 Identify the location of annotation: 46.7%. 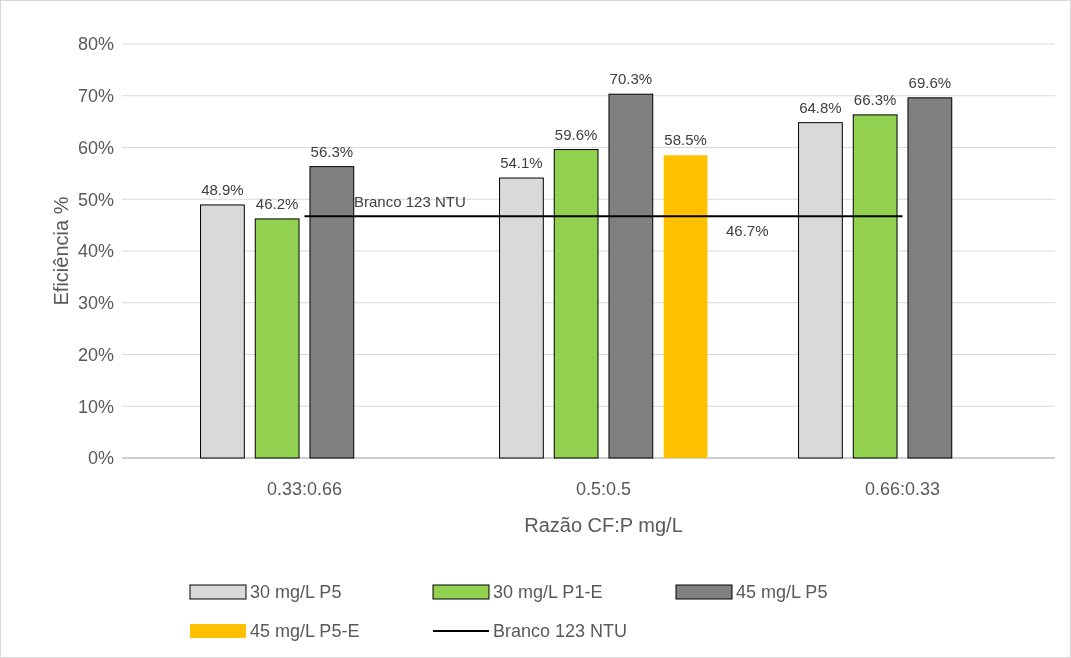
(747, 230).